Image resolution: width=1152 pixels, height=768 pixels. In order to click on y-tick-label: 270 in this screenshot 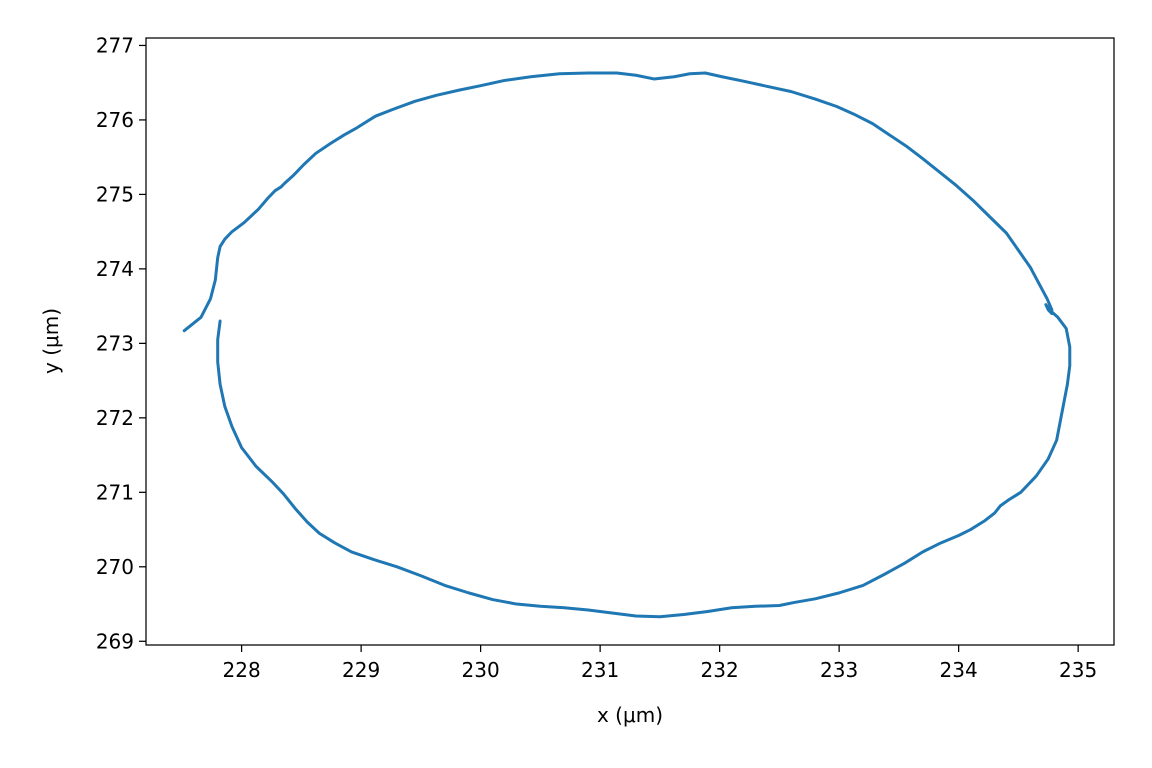, I will do `click(115, 567)`.